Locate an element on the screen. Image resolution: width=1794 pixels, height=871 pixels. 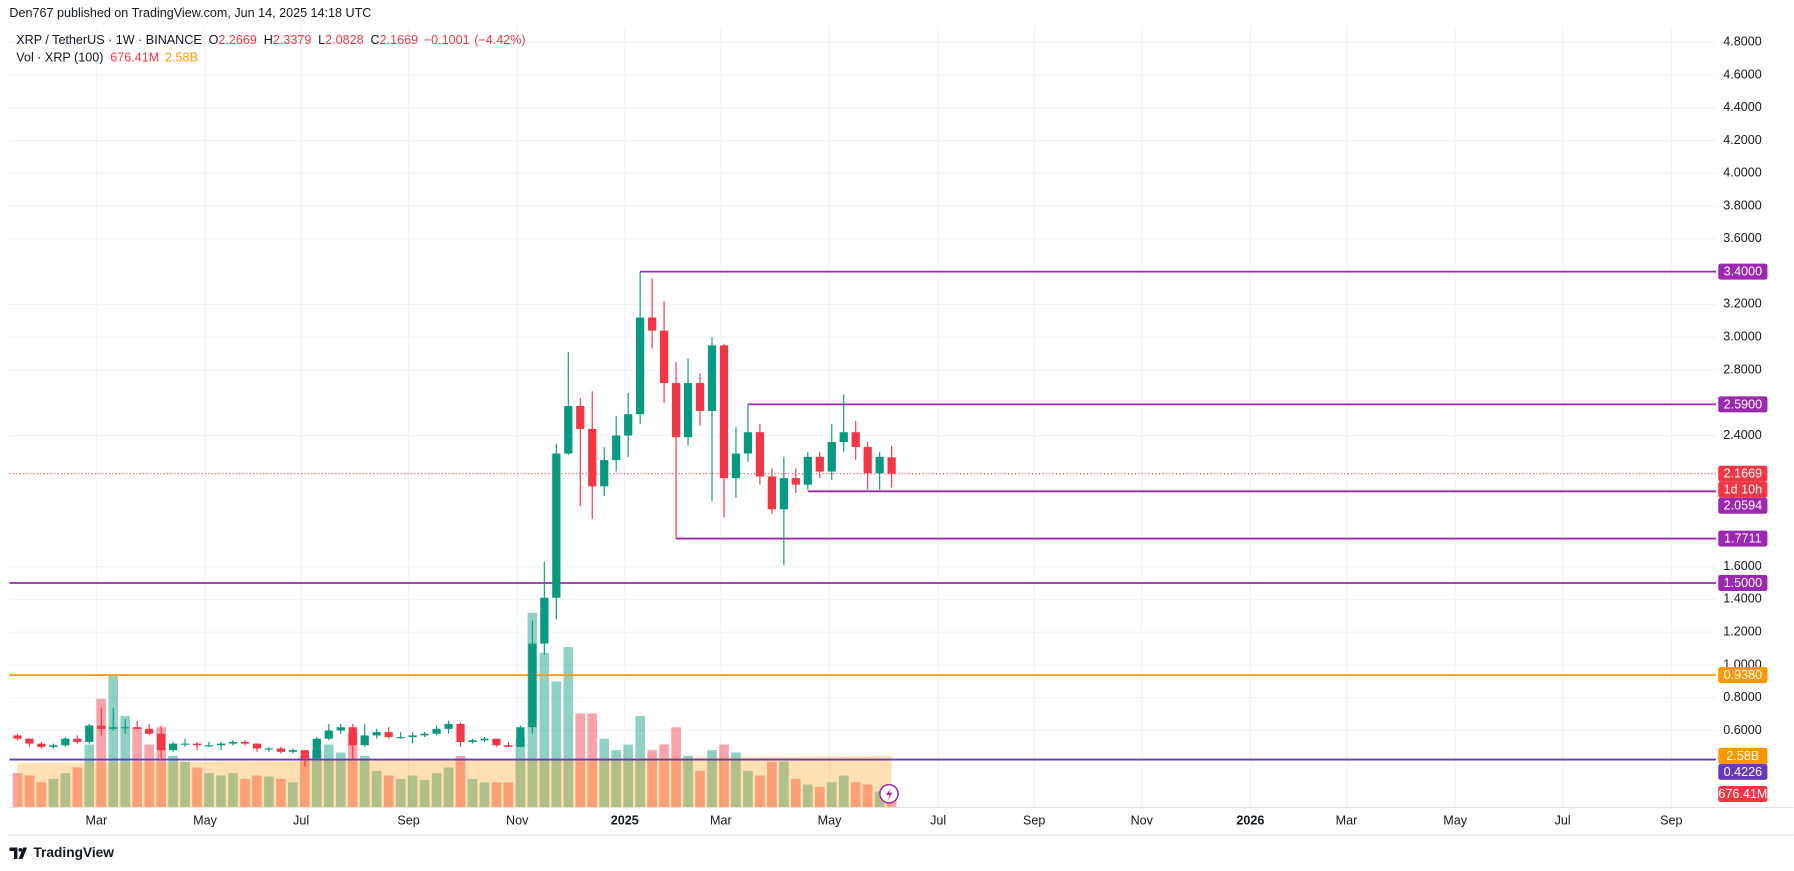
level-badge: 0.4226 is located at coordinates (1743, 772).